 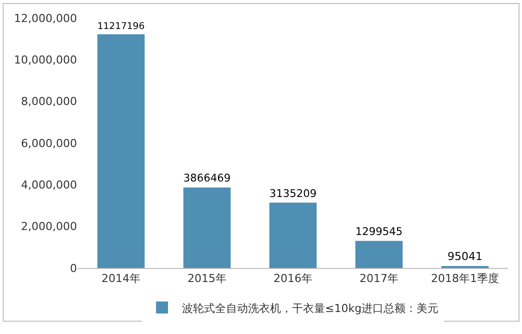 What do you see at coordinates (49, 101) in the screenshot?
I see `y-tick-label: 8,000,000` at bounding box center [49, 101].